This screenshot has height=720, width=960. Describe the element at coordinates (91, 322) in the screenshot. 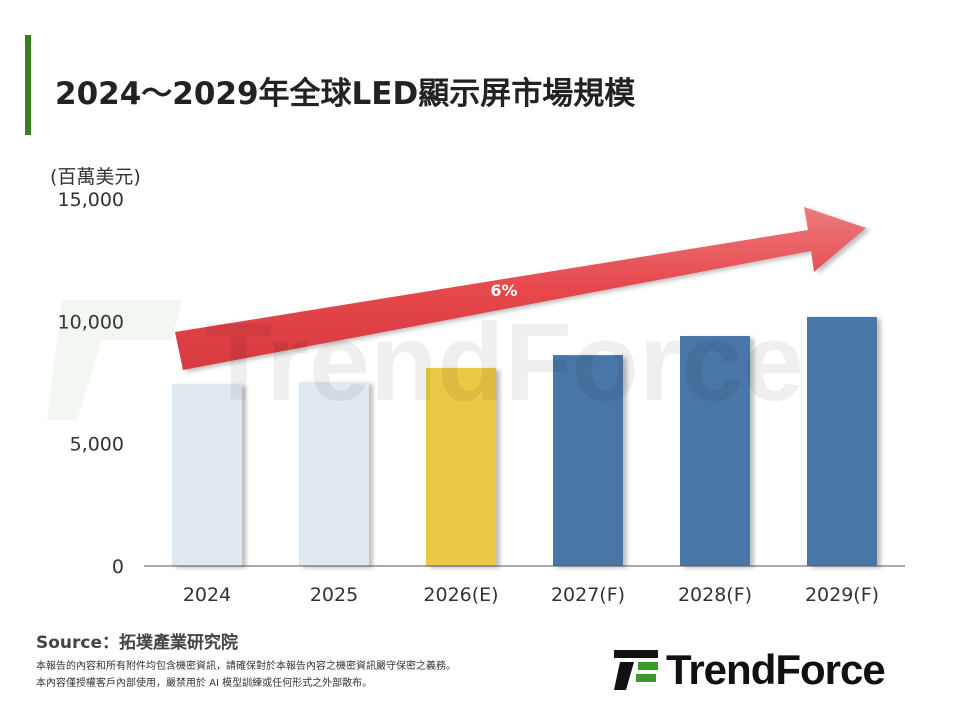

I see `y-tick-label: 10,000` at that location.